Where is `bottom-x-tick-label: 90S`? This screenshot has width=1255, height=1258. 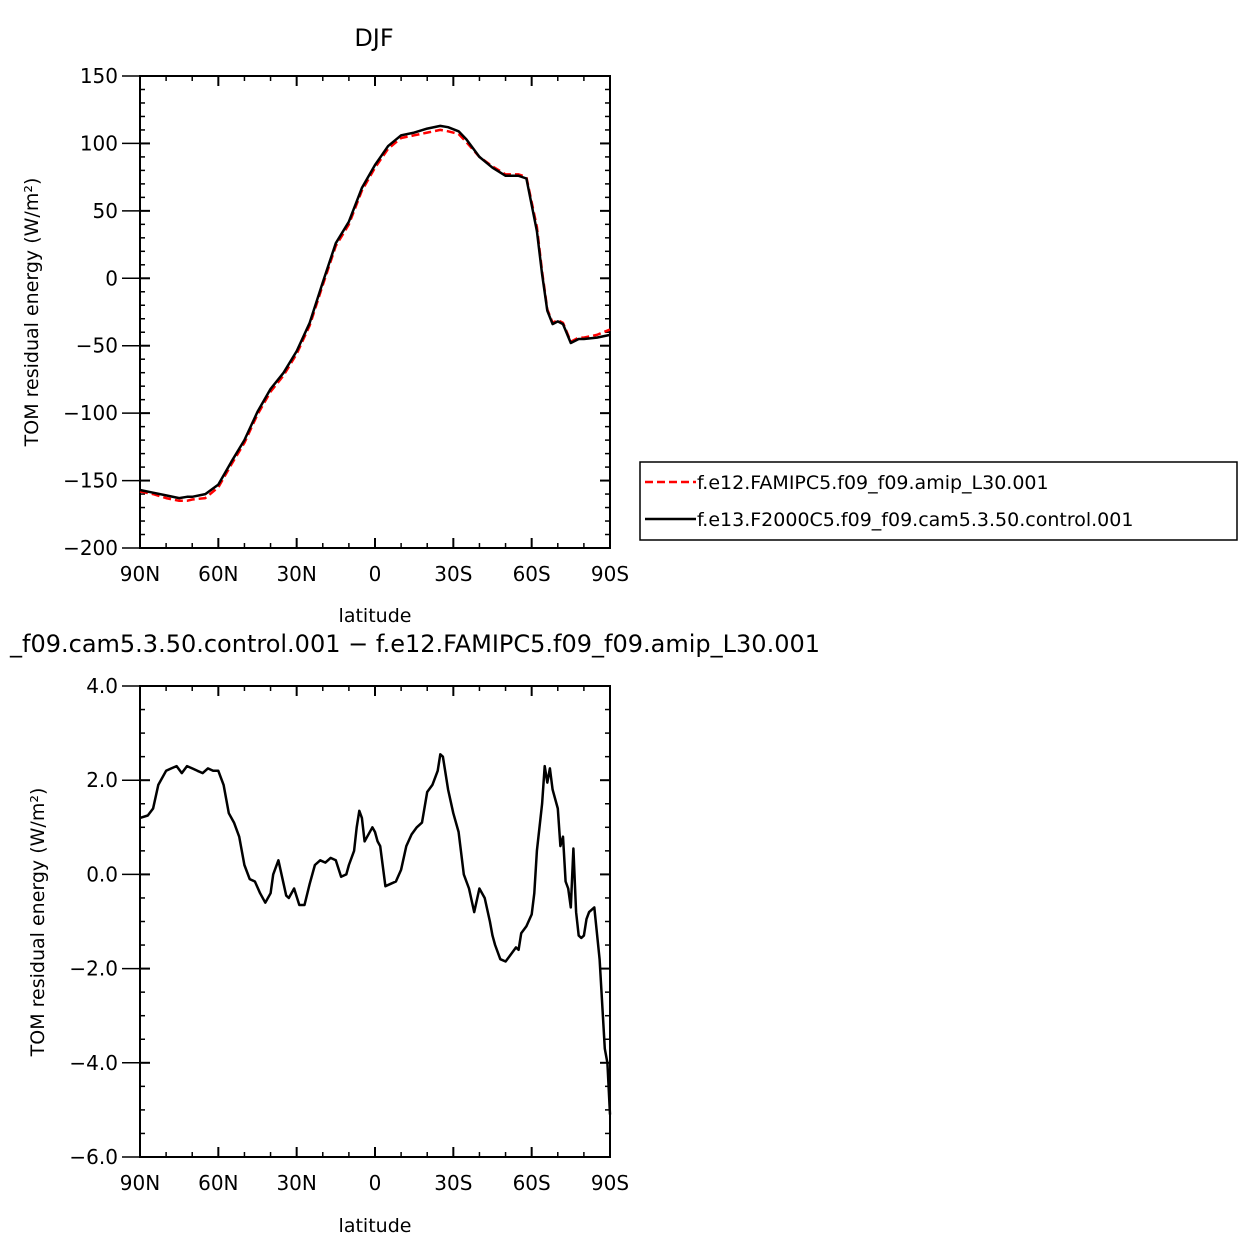 bottom-x-tick-label: 90S is located at coordinates (610, 1183).